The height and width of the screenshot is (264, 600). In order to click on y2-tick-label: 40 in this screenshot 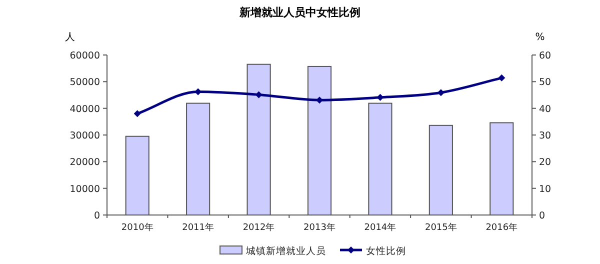, I will do `click(545, 109)`.